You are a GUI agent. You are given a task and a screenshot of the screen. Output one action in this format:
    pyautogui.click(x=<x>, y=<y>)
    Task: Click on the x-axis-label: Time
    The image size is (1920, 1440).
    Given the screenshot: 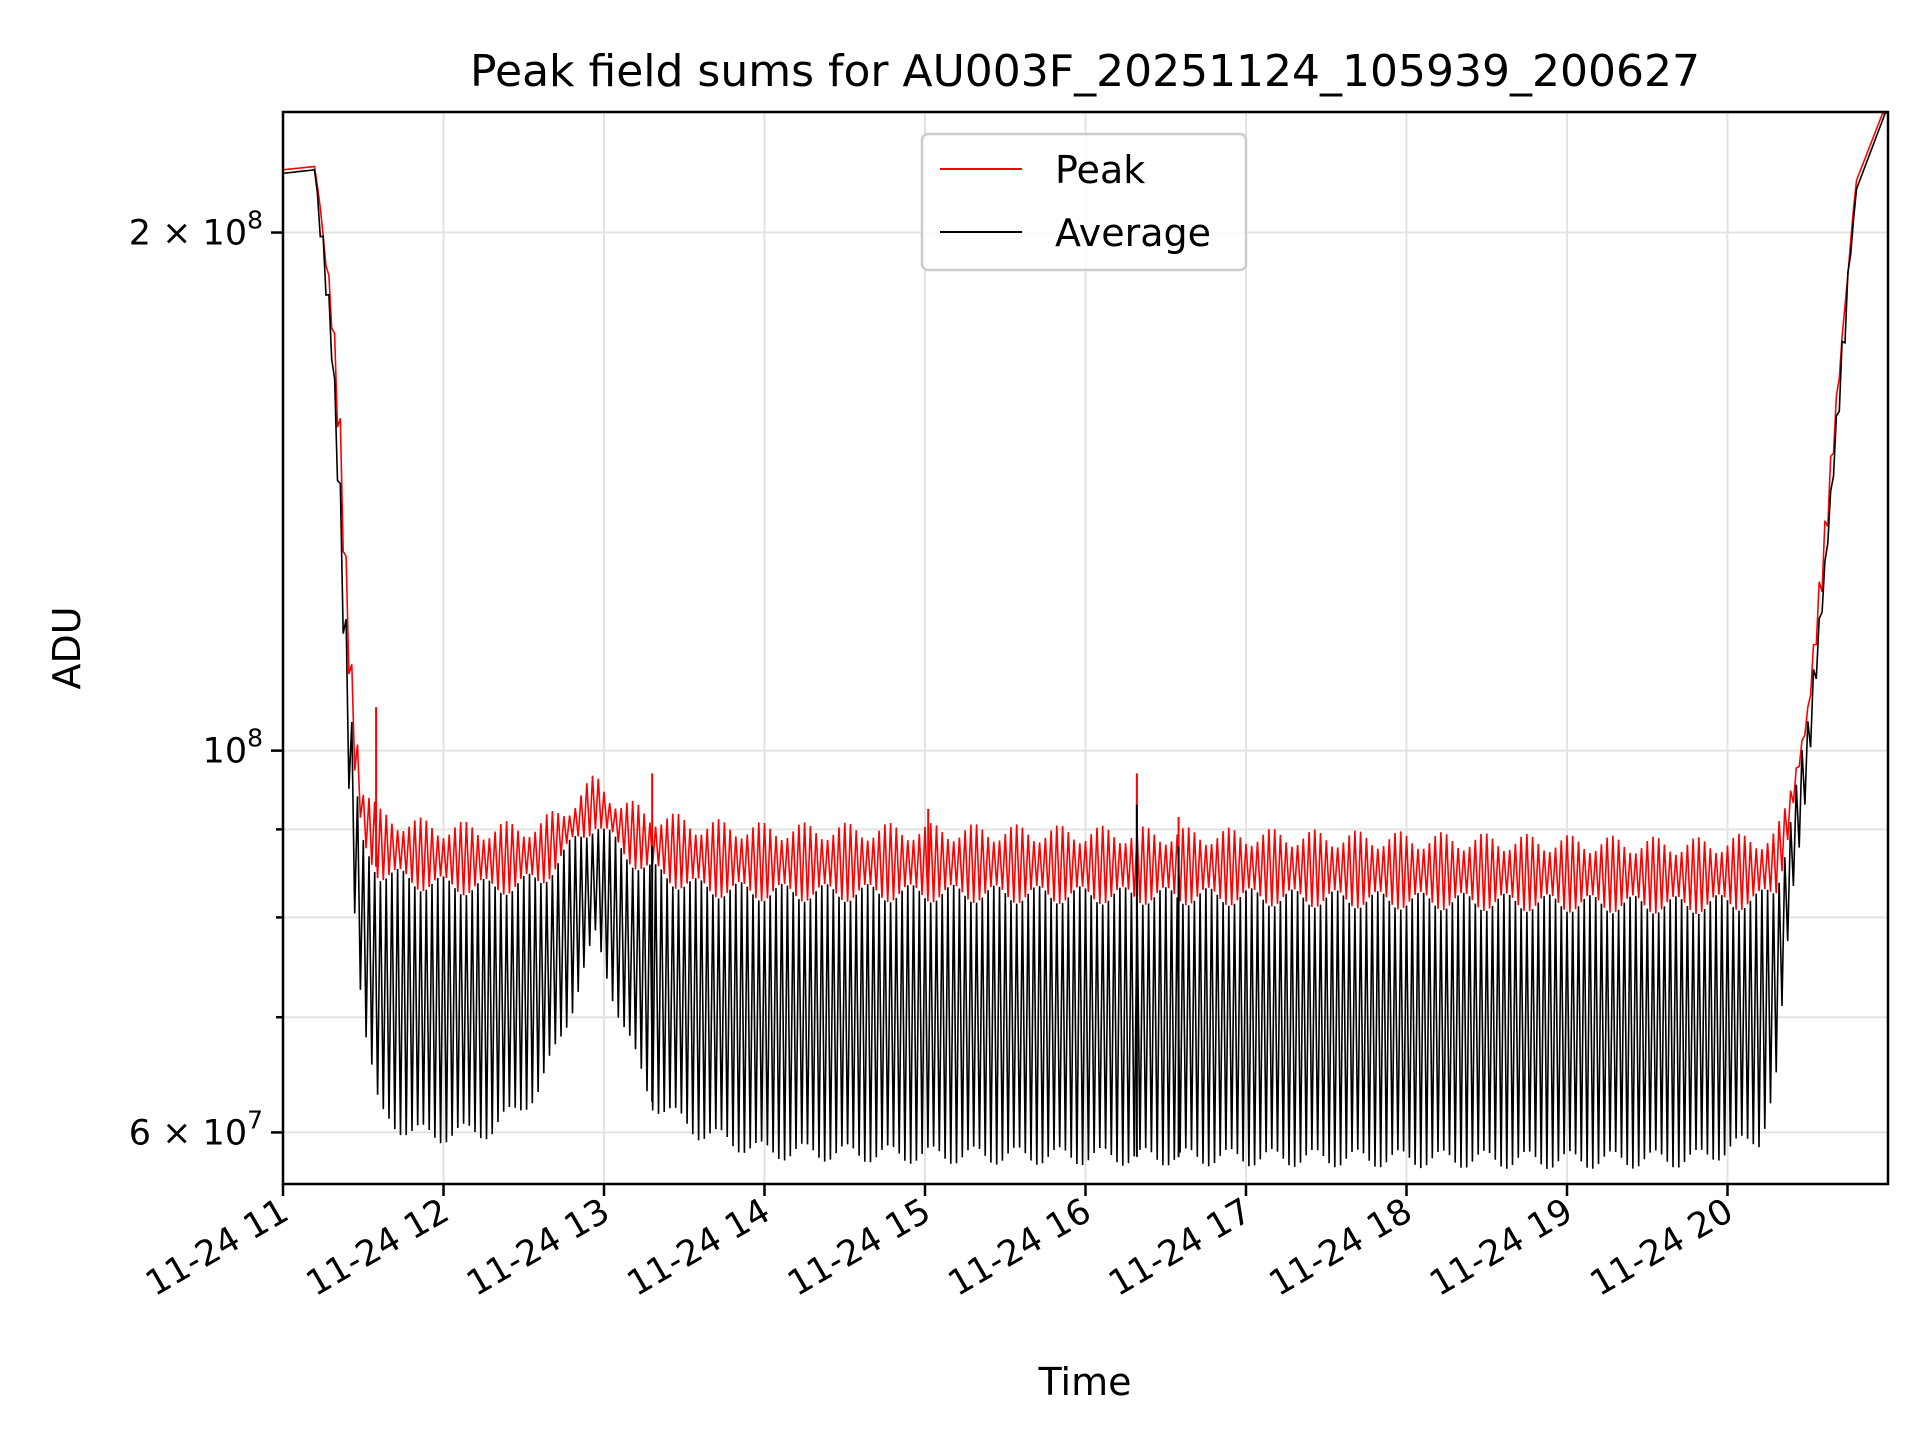 What is the action you would take?
    pyautogui.click(x=1085, y=1382)
    